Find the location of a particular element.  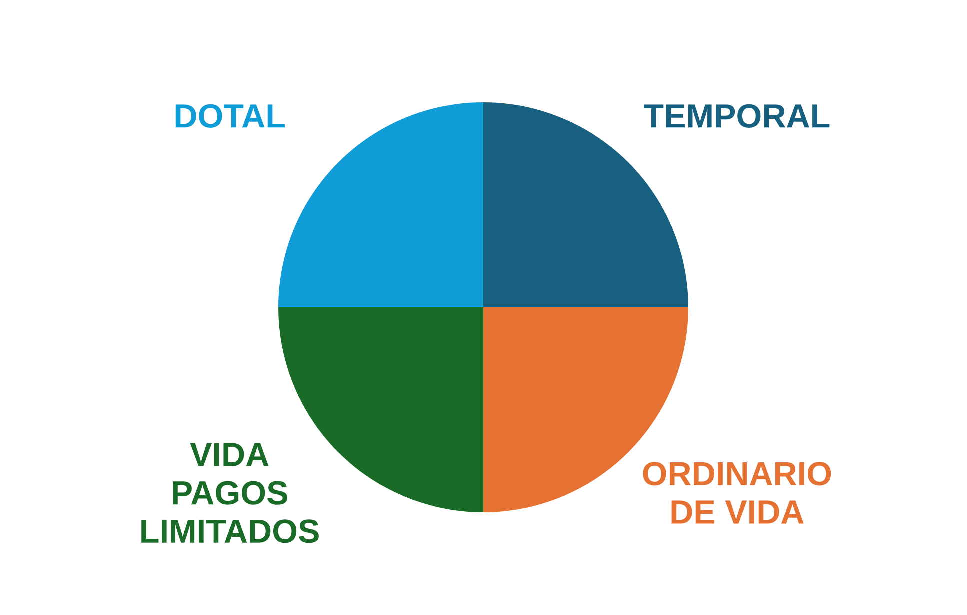

slice-label: TEMPORAL is located at coordinates (737, 116).